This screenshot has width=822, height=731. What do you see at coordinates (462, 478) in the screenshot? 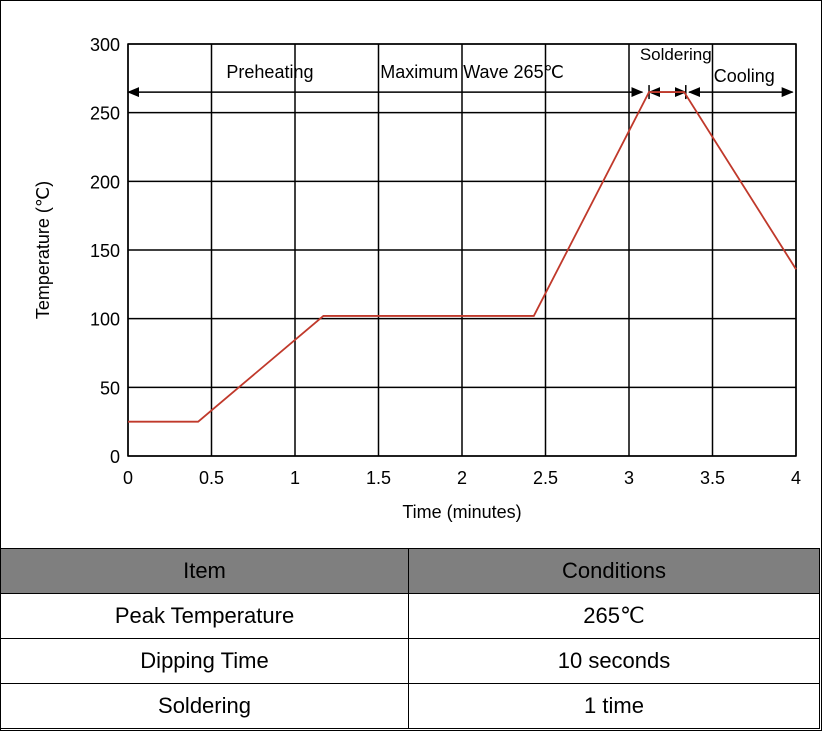
I see `x-tick-label: 2` at bounding box center [462, 478].